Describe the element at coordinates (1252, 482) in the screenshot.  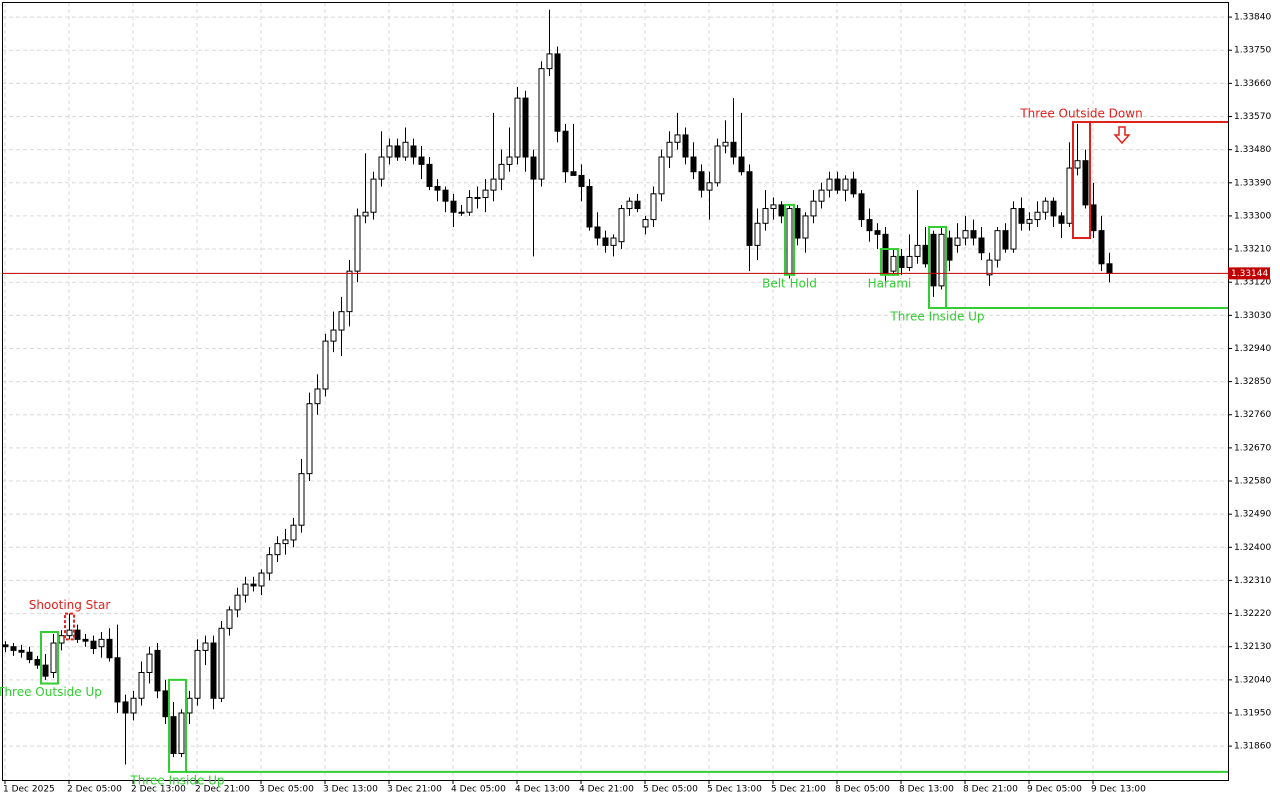
I see `y-tick-label: 1.32580` at that location.